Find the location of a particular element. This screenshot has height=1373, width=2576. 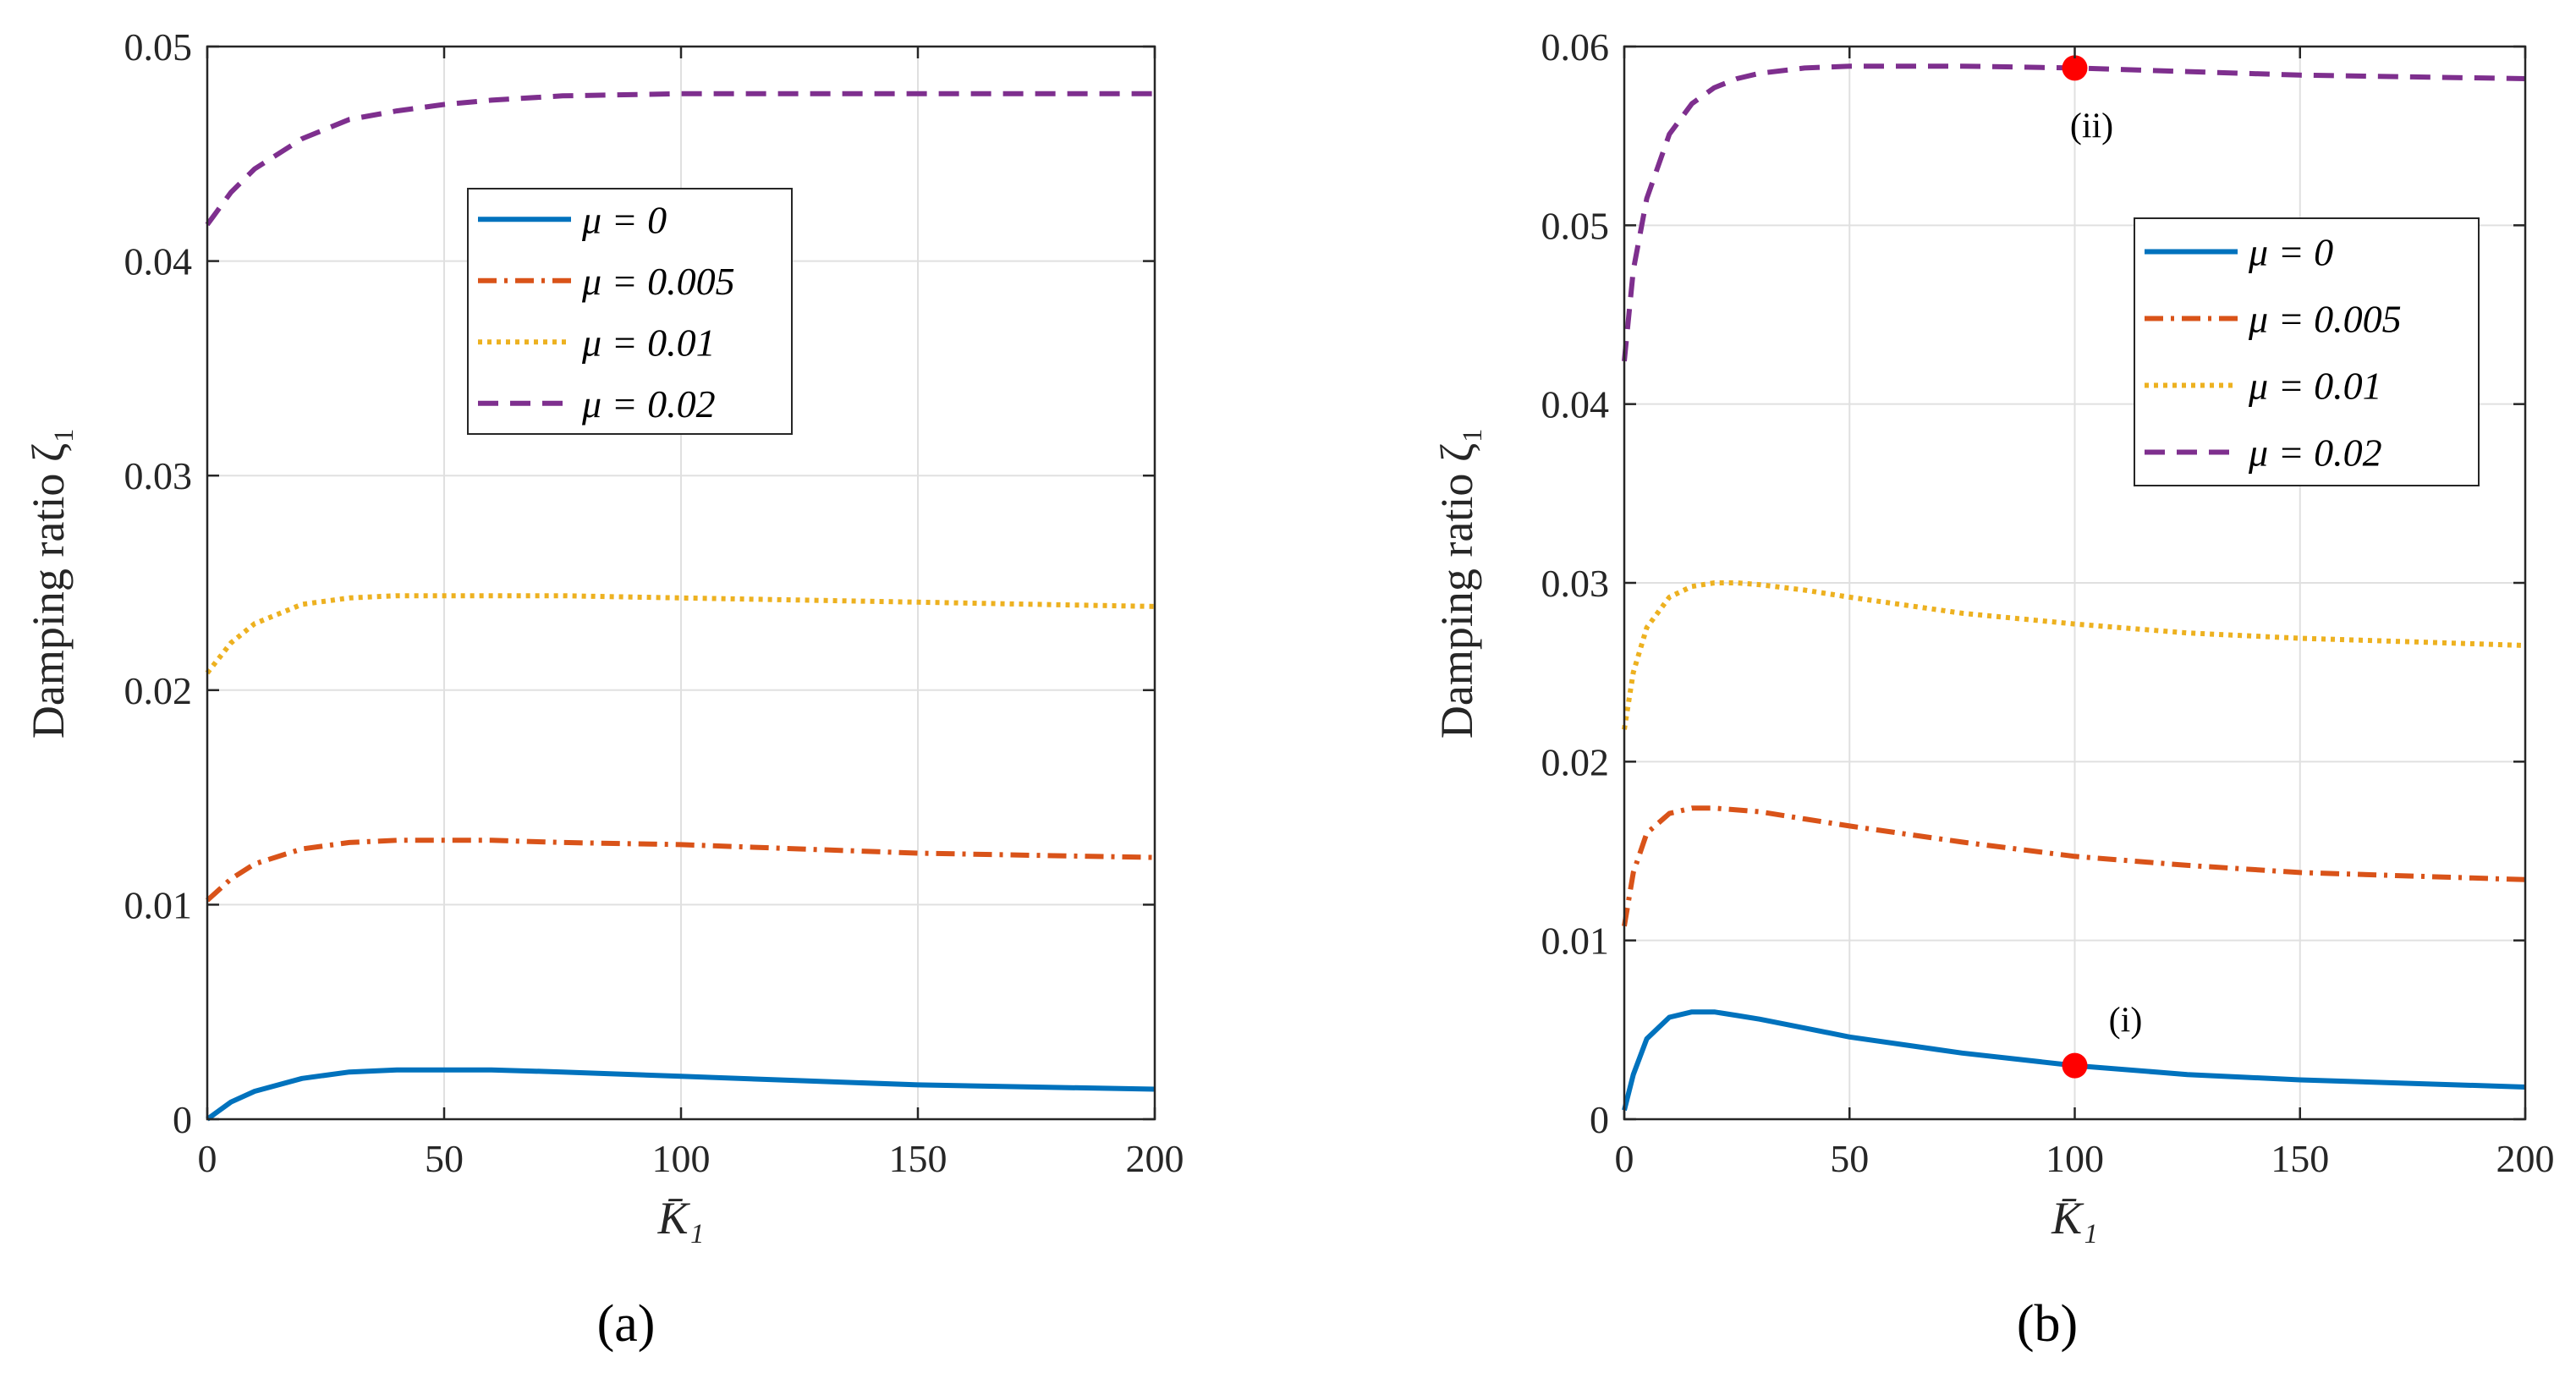

y-tick-label: 0.06 is located at coordinates (1576, 47).